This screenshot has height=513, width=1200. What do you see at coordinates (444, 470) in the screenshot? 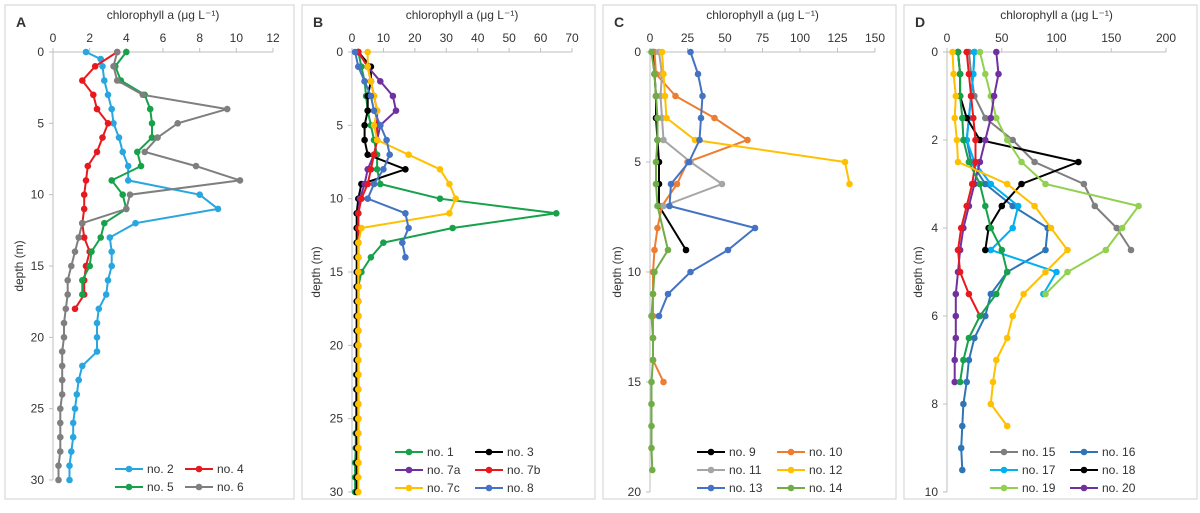
I see `legend-label: no. 7a` at bounding box center [444, 470].